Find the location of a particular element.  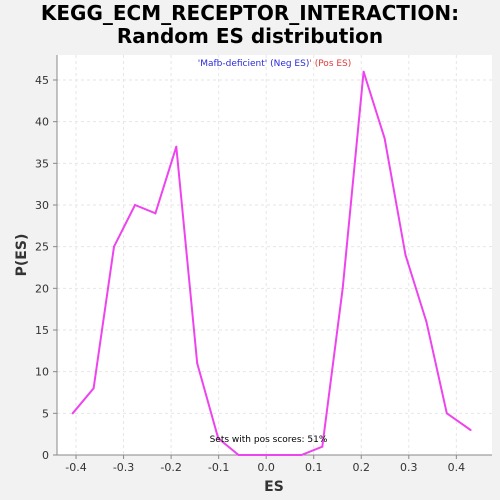

chart-title-line2: Random ES distribution is located at coordinates (250, 36).